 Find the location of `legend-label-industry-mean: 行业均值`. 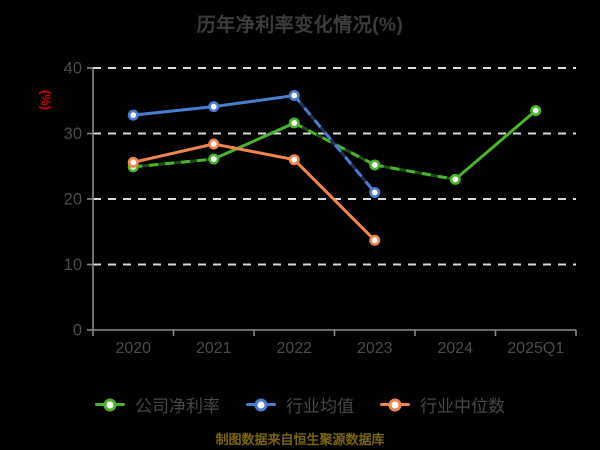

legend-label-industry-mean: 行业均值 is located at coordinates (320, 406).